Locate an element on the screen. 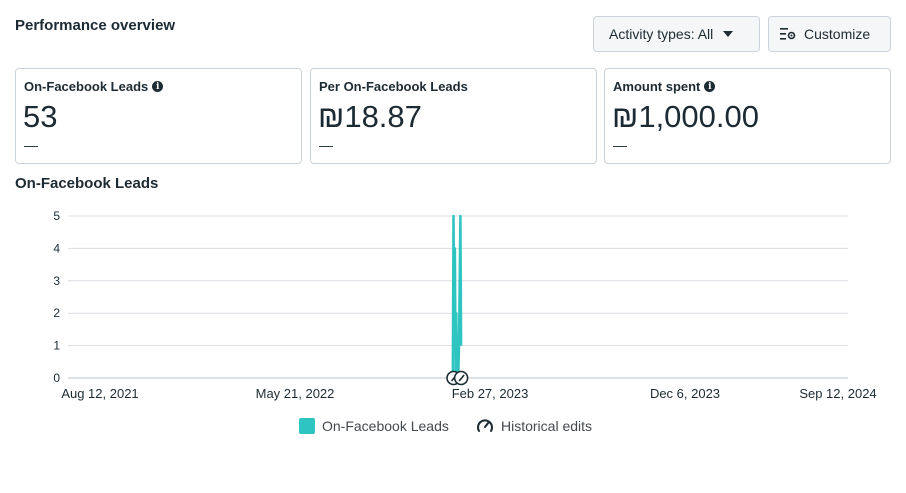  gauge-icon is located at coordinates (485, 425).